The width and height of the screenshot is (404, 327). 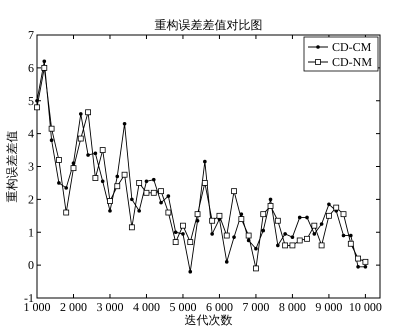 What do you see at coordinates (31, 35) in the screenshot?
I see `y-tick-label: 7` at bounding box center [31, 35].